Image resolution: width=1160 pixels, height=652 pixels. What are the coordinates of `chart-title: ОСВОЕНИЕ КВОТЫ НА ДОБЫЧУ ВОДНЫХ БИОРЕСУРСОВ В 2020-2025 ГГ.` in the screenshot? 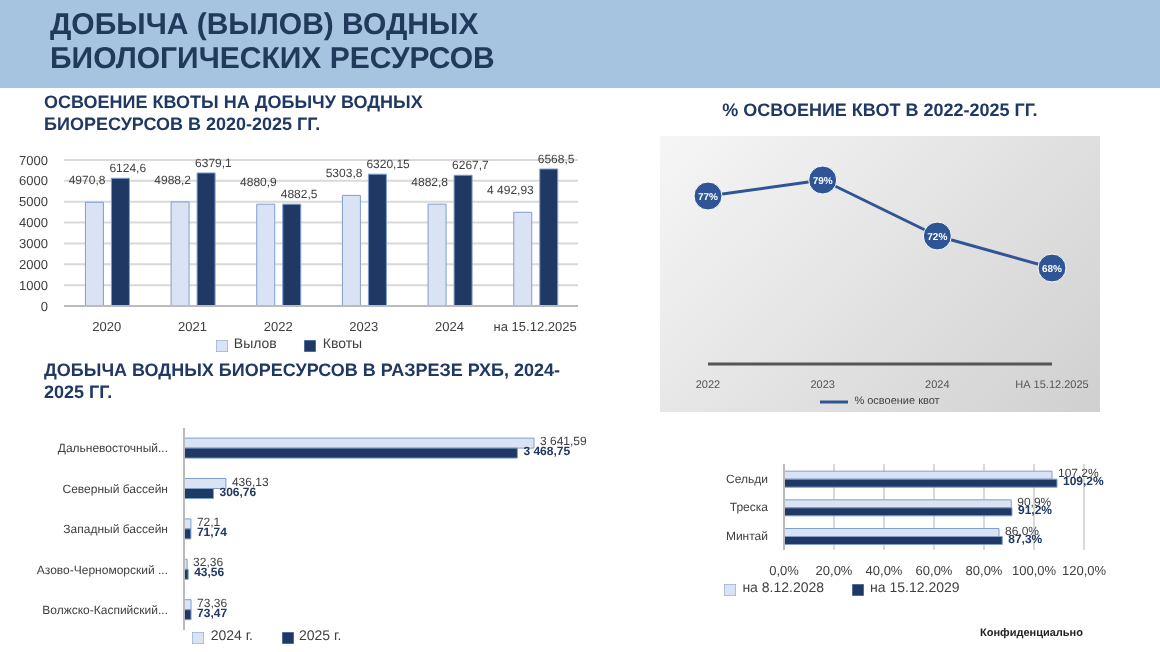 It's located at (234, 114).